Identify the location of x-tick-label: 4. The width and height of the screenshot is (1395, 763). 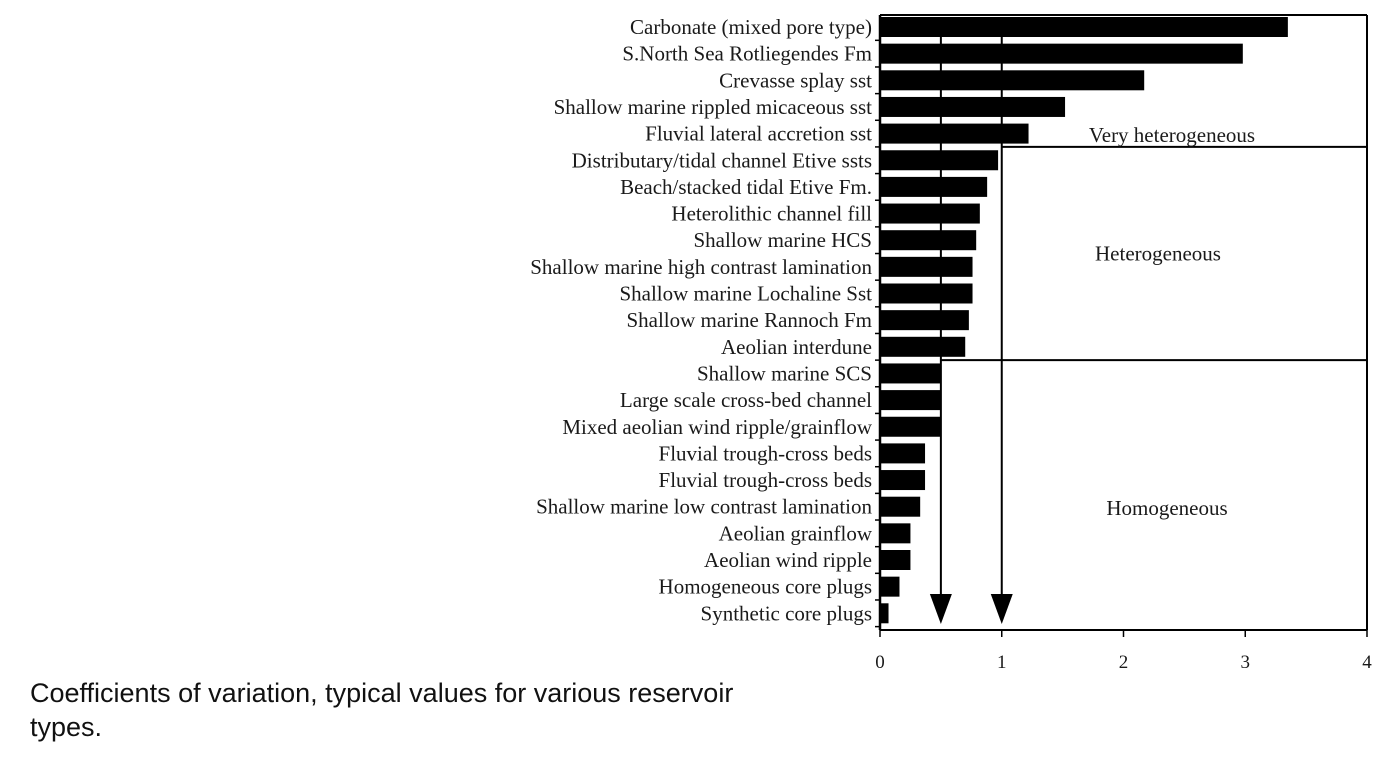
(1367, 661).